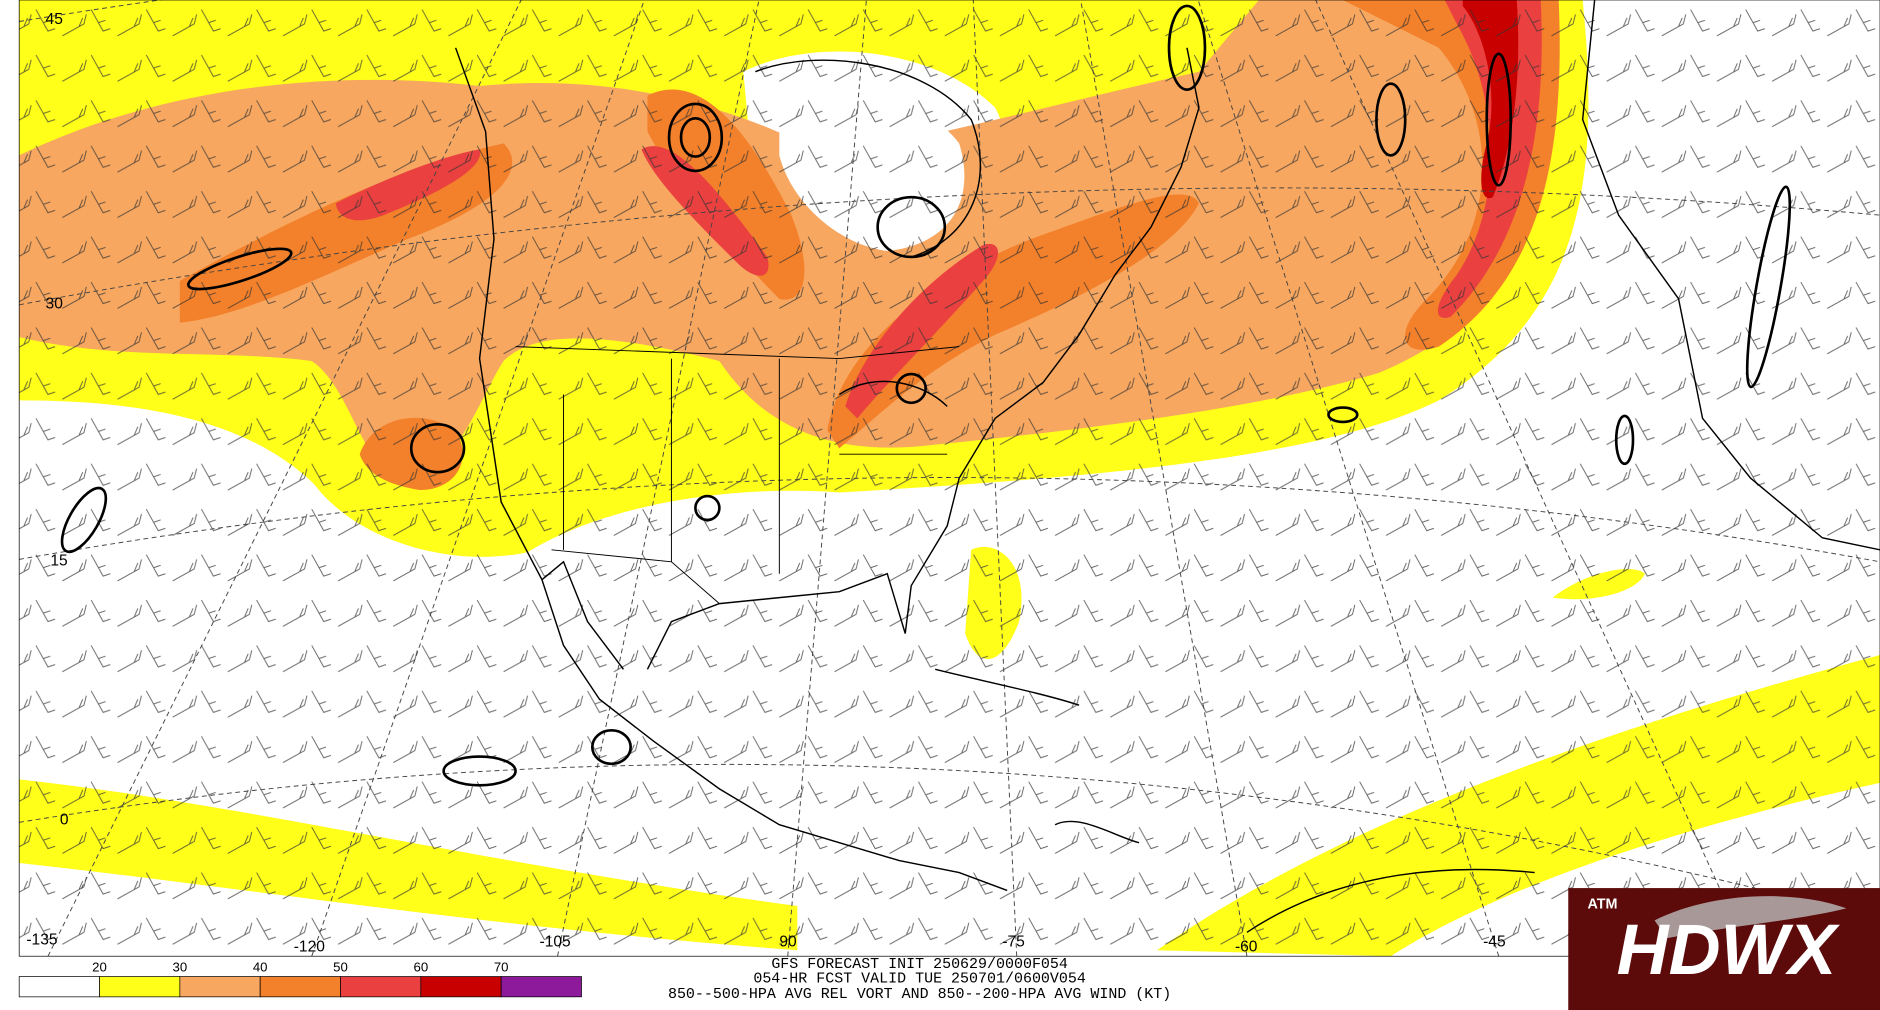 The height and width of the screenshot is (1010, 1880). Describe the element at coordinates (1494, 942) in the screenshot. I see `lon-label: -45` at that location.